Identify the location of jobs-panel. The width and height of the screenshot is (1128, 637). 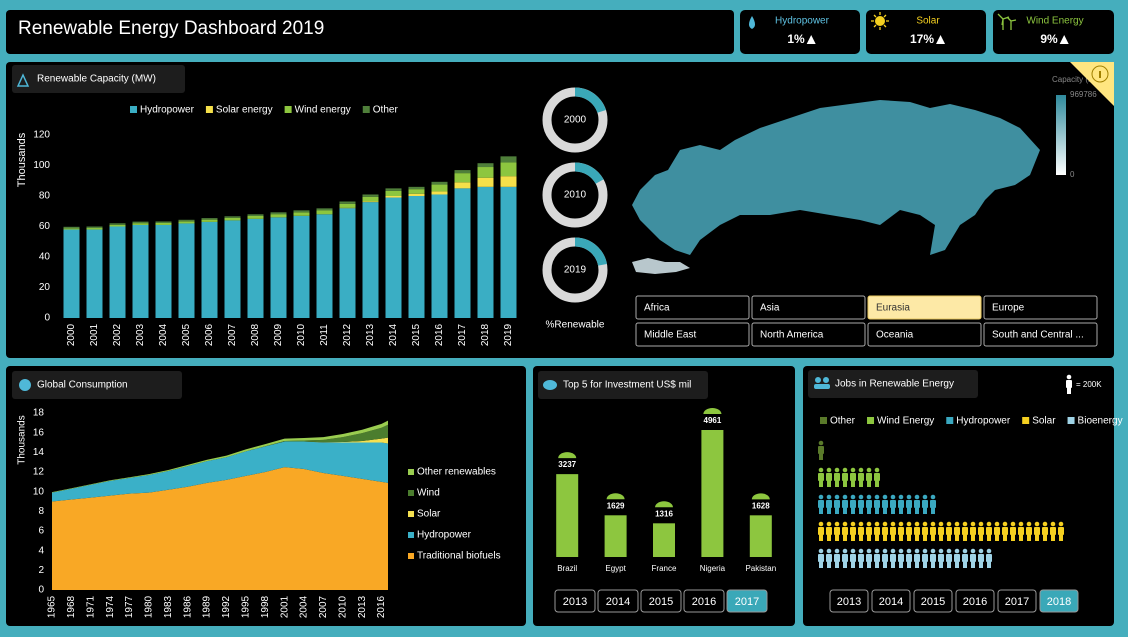
(958, 496).